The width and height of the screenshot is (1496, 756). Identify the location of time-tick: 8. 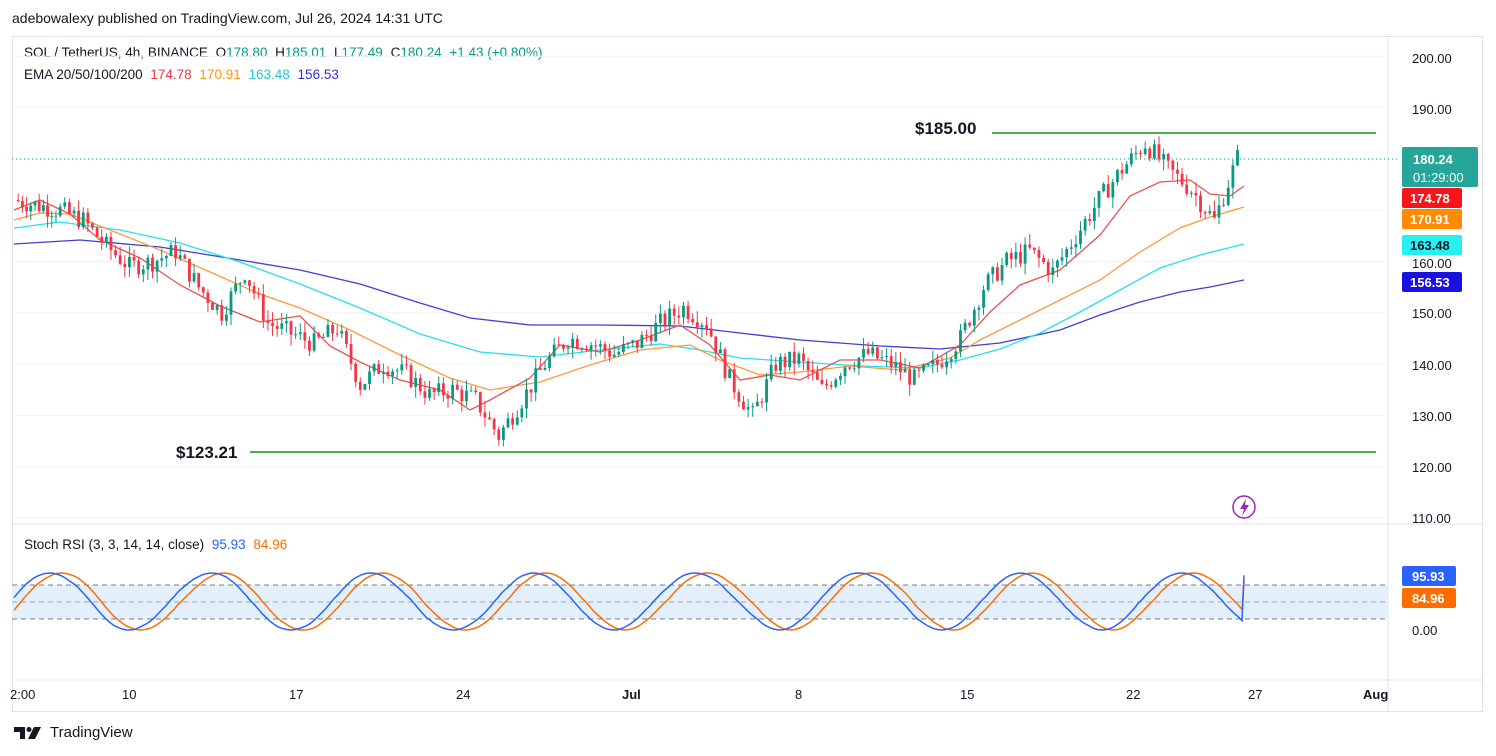
(798, 694).